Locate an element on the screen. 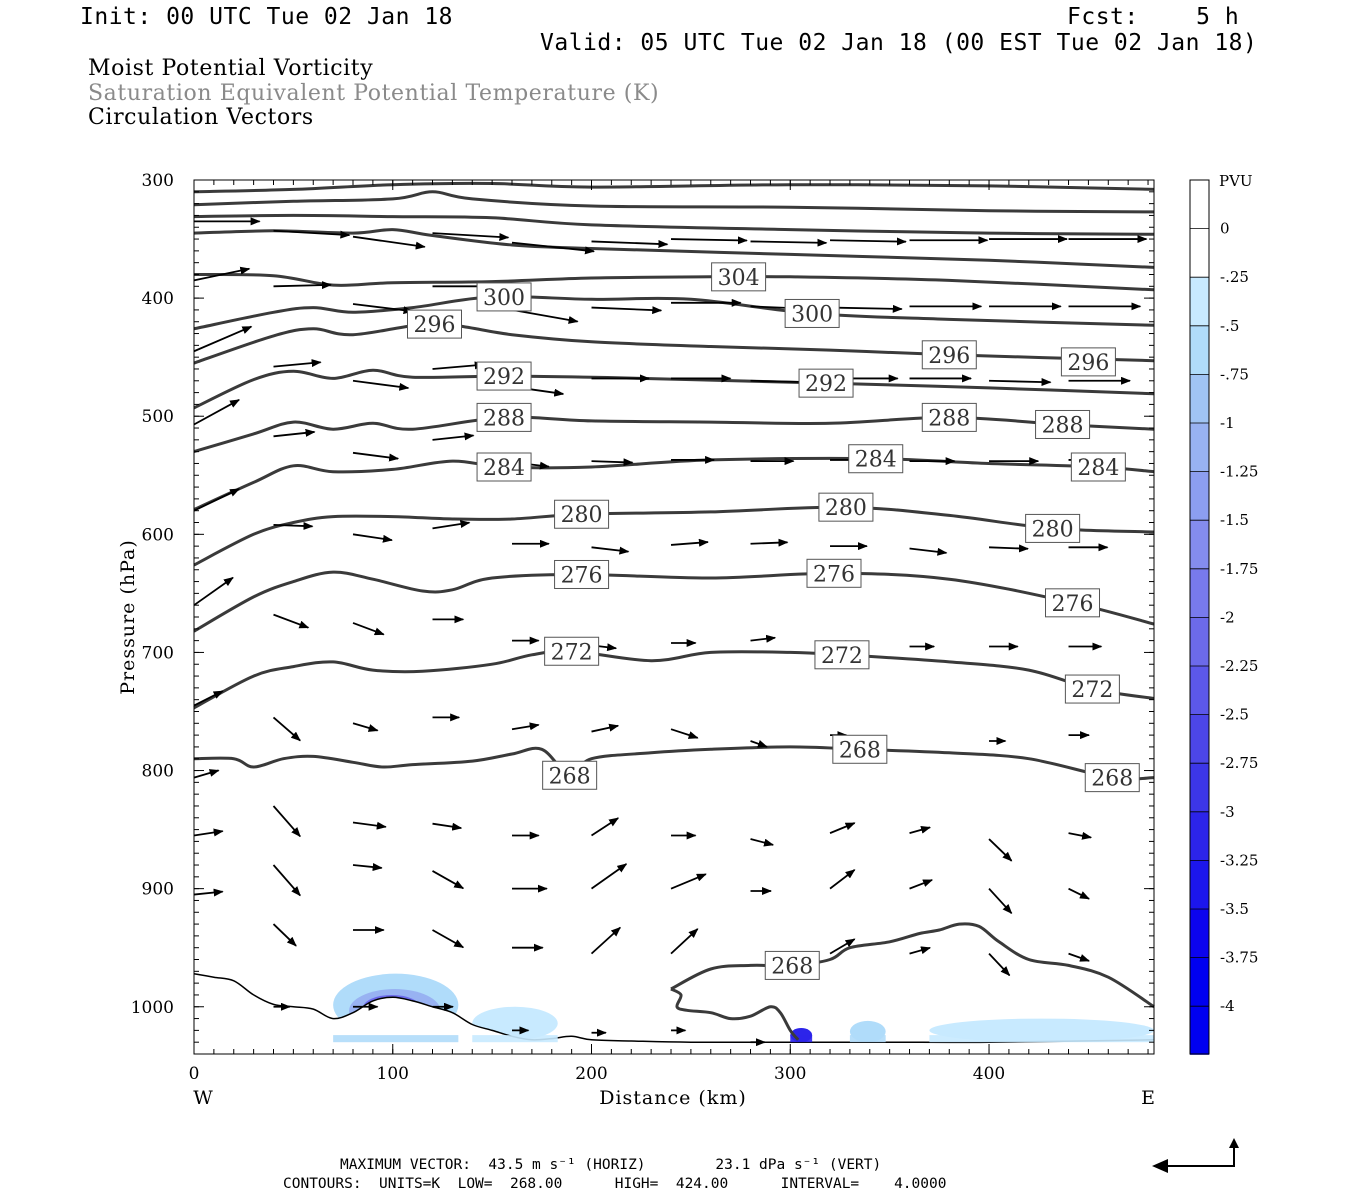 The height and width of the screenshot is (1200, 1350). colorbar-label: -.75 is located at coordinates (1234, 374).